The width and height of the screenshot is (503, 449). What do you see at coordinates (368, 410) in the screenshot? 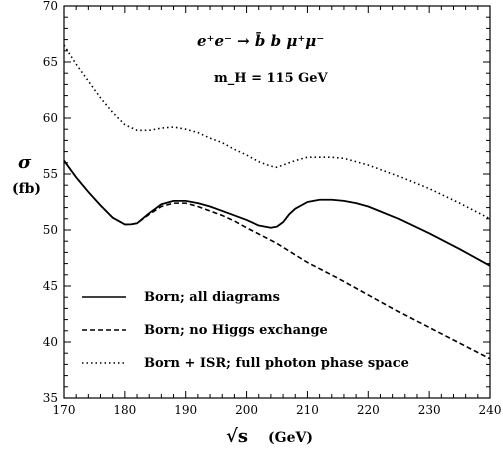
I see `x-tick-label: 220` at bounding box center [368, 410].